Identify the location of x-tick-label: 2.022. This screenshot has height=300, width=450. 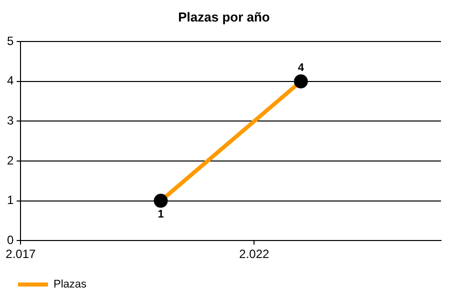
(254, 254).